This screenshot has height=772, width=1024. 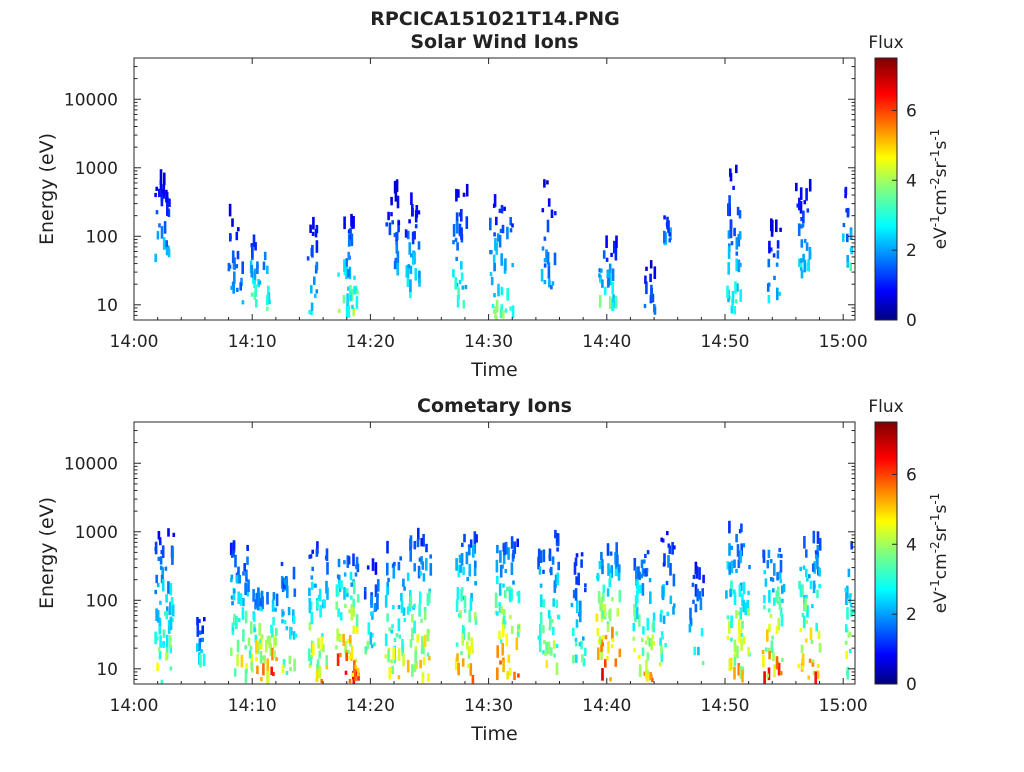 I want to click on x-tick-label: 14:10, so click(x=252, y=342).